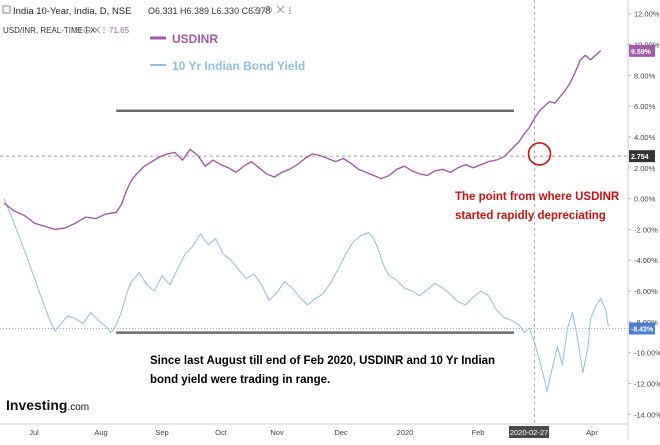 This screenshot has height=445, width=660. I want to click on x-tick-label: Aug, so click(100, 432).